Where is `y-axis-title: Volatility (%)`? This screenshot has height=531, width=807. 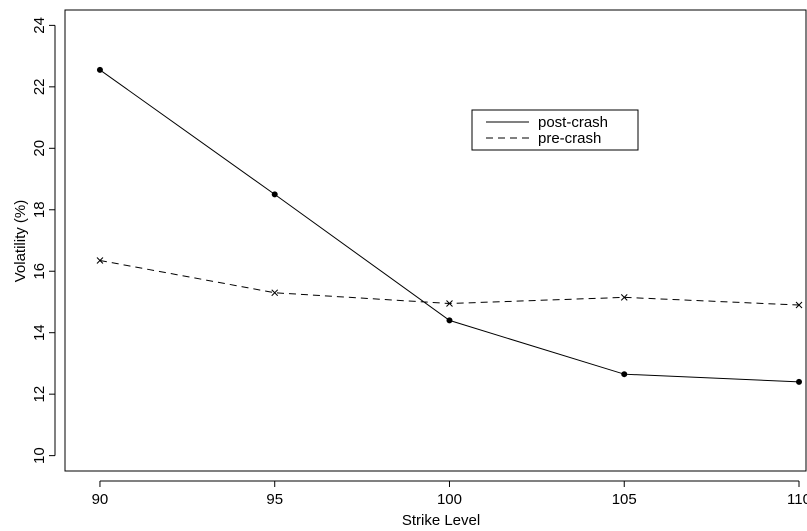 y-axis-title: Volatility (%) is located at coordinates (20, 241).